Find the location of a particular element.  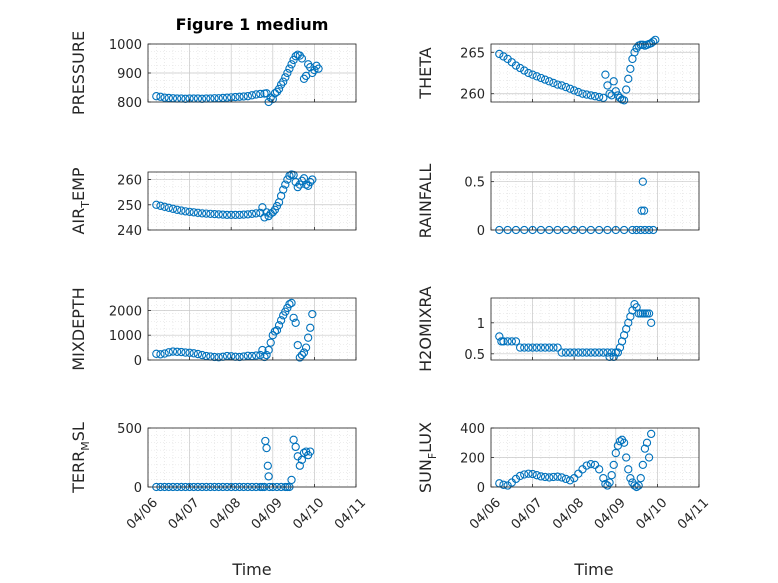

y-tick-label: 250 is located at coordinates (129, 206).